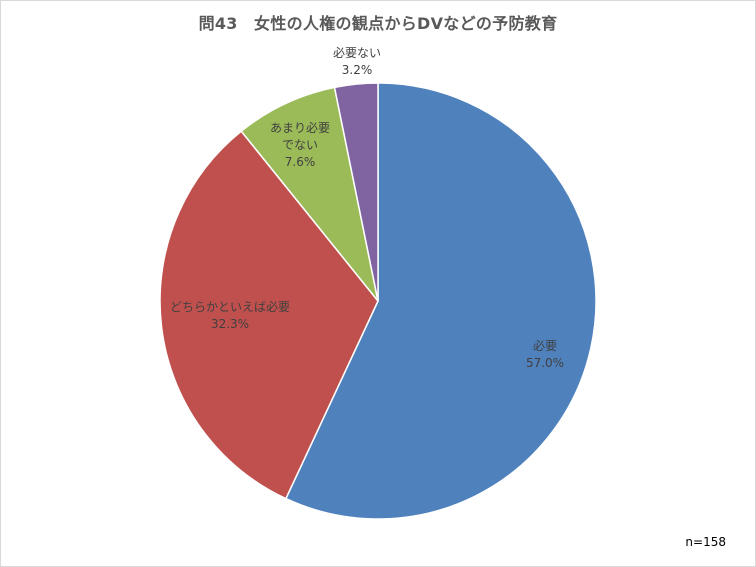 This screenshot has height=567, width=756. What do you see at coordinates (356, 53) in the screenshot?
I see `category-label-not-necessary: 必要ない` at bounding box center [356, 53].